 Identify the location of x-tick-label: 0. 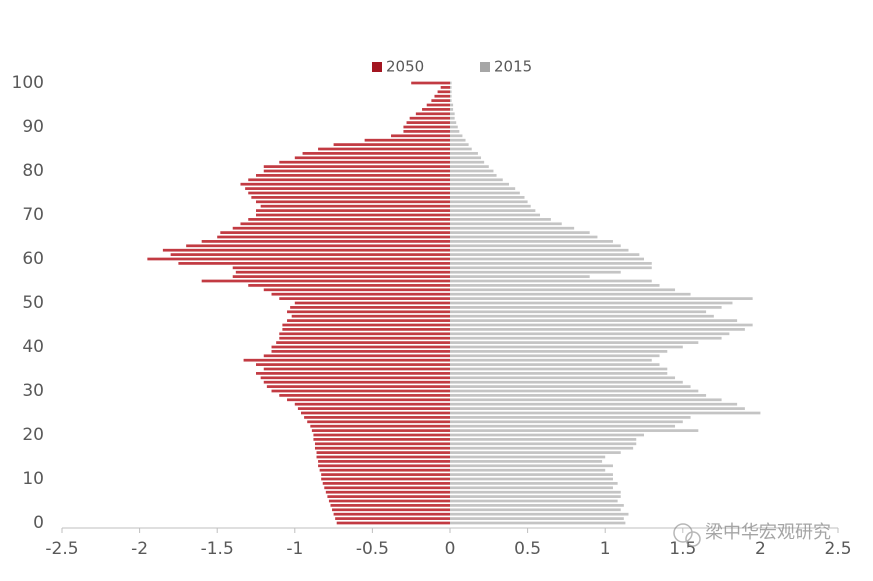
(450, 549).